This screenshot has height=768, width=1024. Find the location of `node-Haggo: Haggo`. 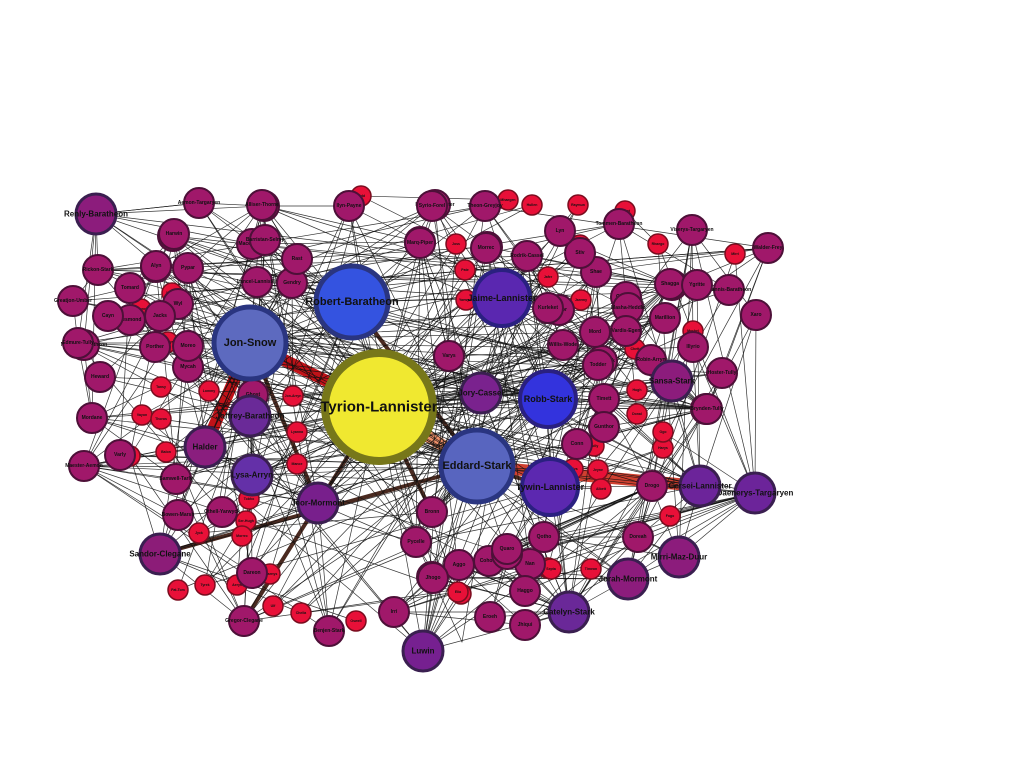

node-Haggo: Haggo is located at coordinates (525, 591).